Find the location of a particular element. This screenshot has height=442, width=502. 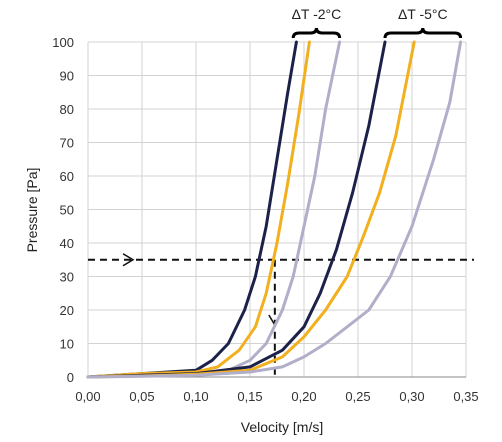

reference-arrow-right is located at coordinates (128, 260).